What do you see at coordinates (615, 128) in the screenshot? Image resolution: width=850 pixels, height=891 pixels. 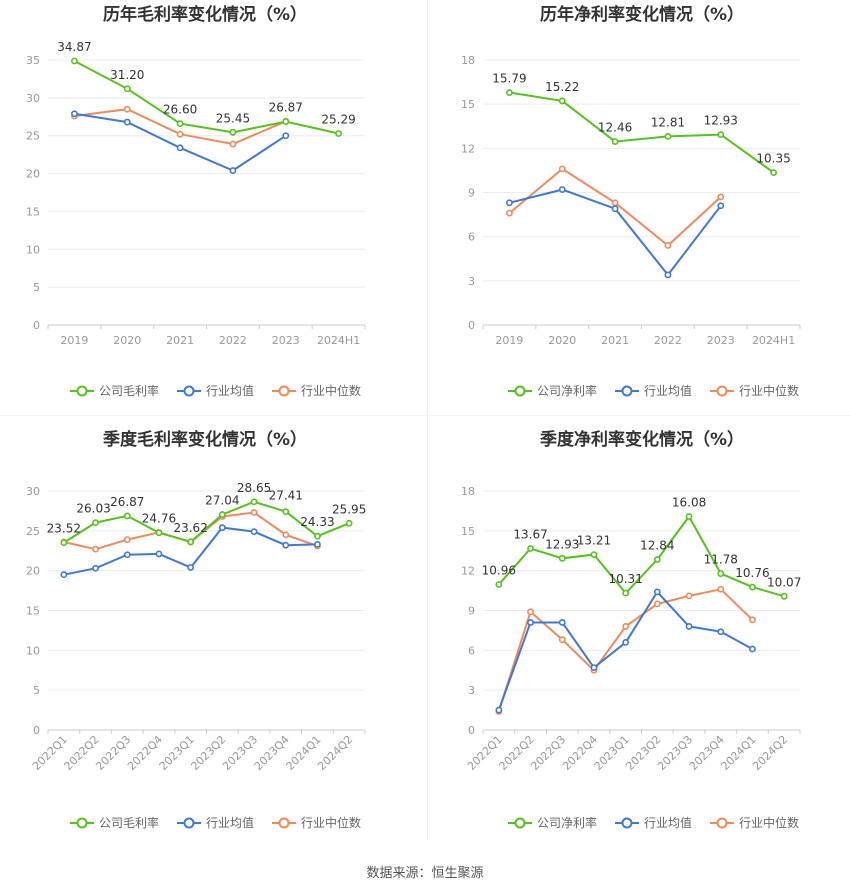 I see `data-label: 12.46` at bounding box center [615, 128].